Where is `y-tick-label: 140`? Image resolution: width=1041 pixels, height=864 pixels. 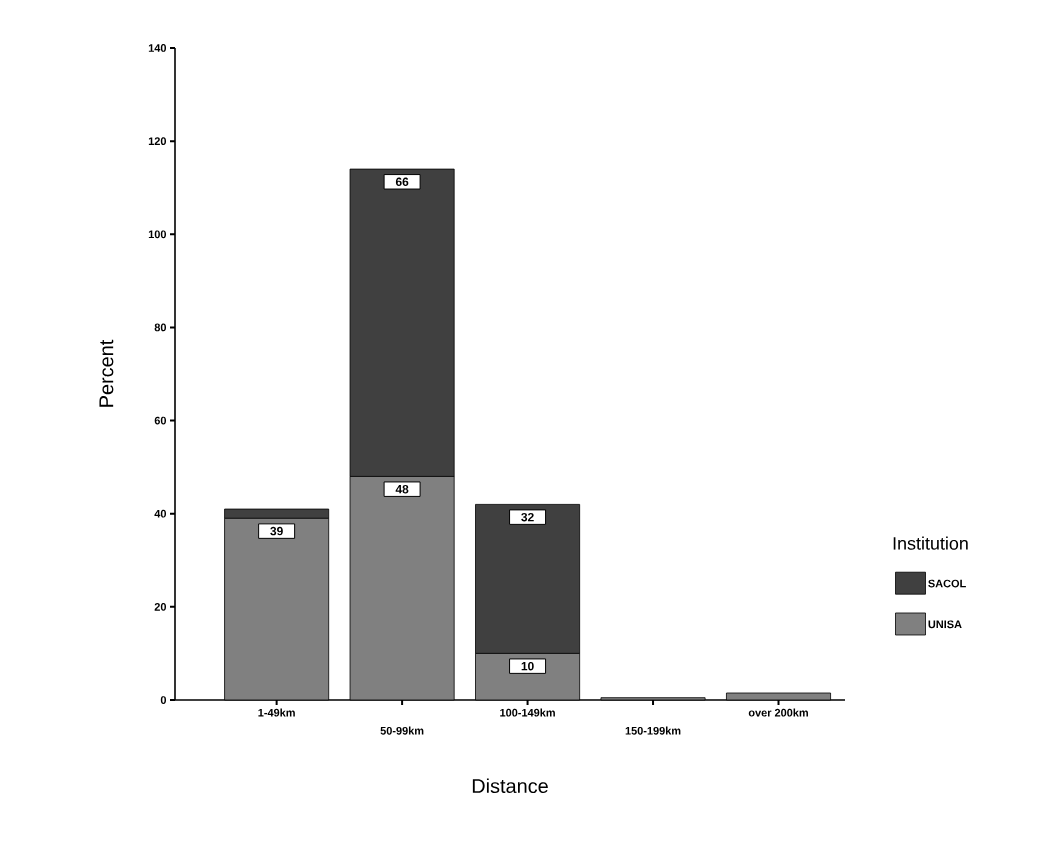
y-tick-label: 140 is located at coordinates (157, 48).